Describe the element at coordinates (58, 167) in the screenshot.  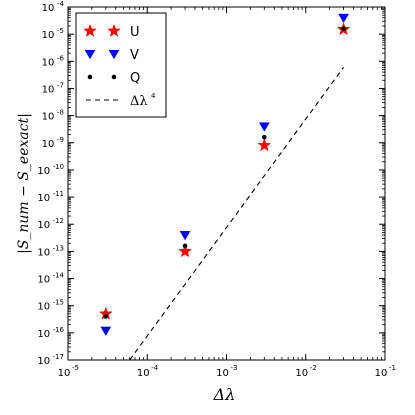
I see `y-tick-exponent: -10` at that location.